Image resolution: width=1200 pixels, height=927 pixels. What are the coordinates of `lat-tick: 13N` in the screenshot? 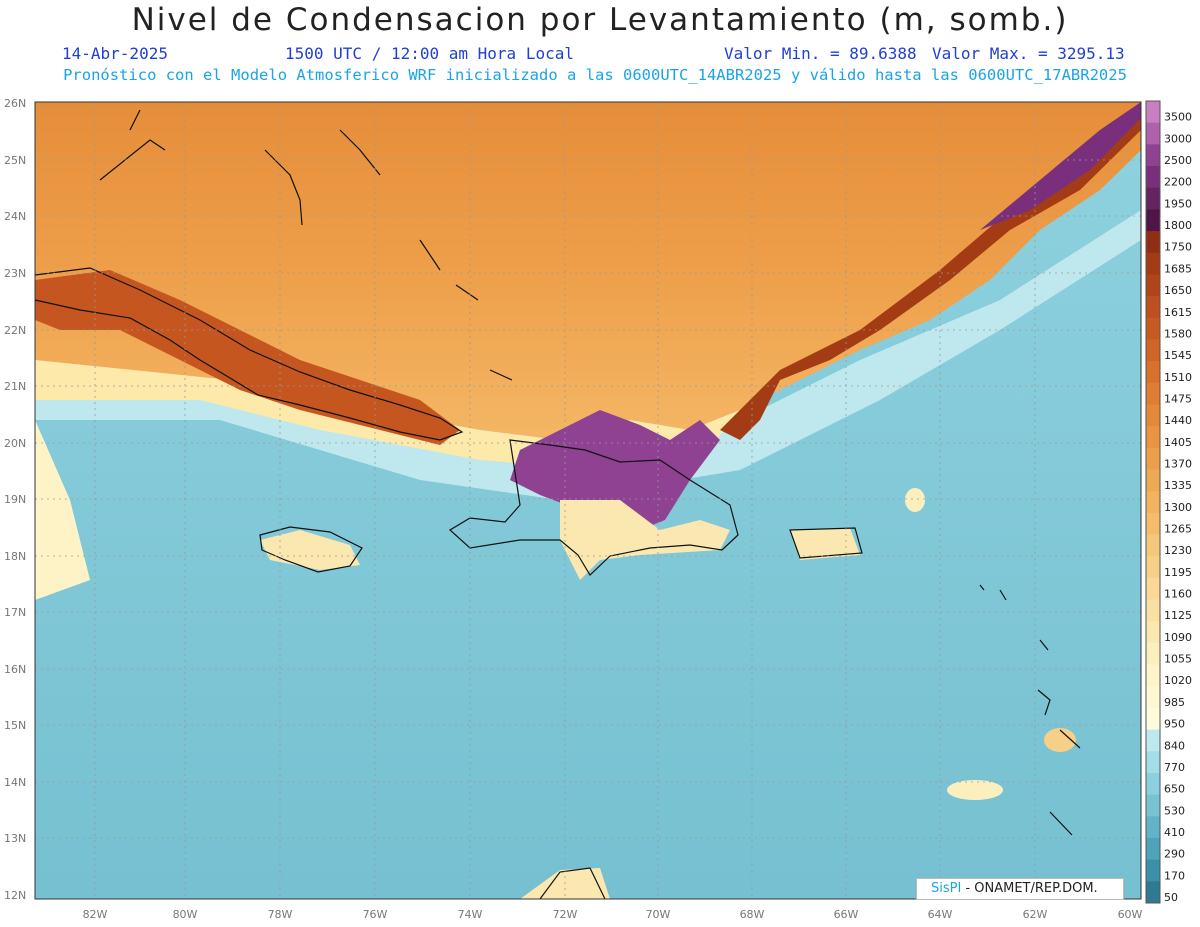 It's located at (15, 838).